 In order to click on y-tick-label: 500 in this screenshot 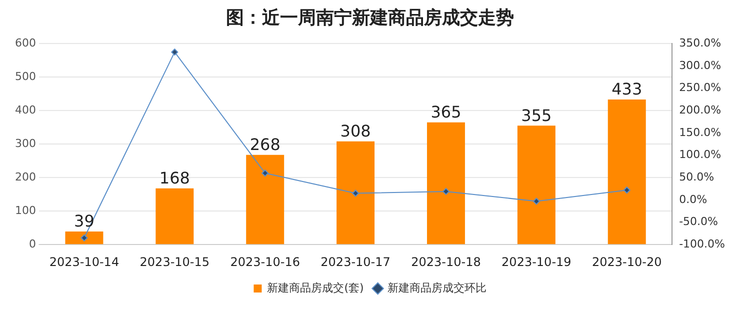, I will do `click(25, 76)`.